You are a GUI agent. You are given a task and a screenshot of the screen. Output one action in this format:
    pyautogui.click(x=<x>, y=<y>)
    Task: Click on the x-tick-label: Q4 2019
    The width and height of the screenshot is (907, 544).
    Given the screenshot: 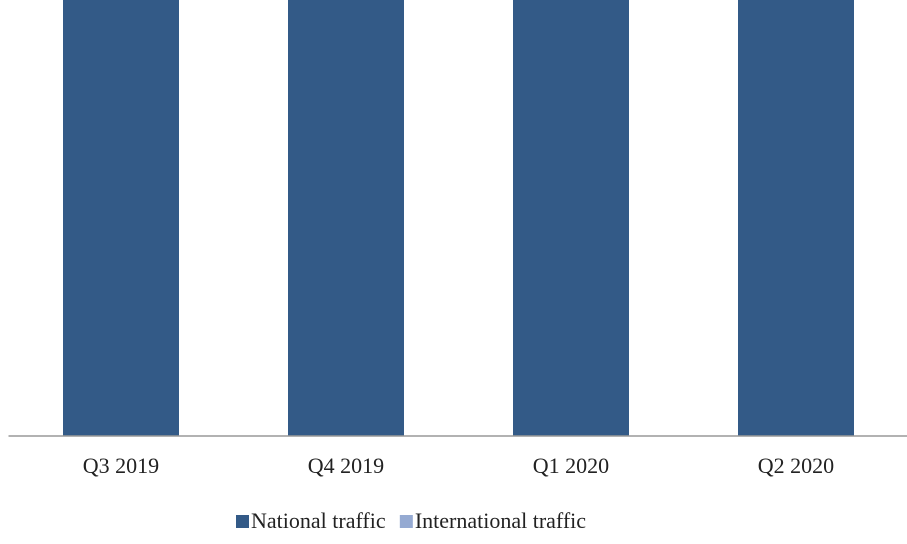 What is the action you would take?
    pyautogui.click(x=346, y=465)
    